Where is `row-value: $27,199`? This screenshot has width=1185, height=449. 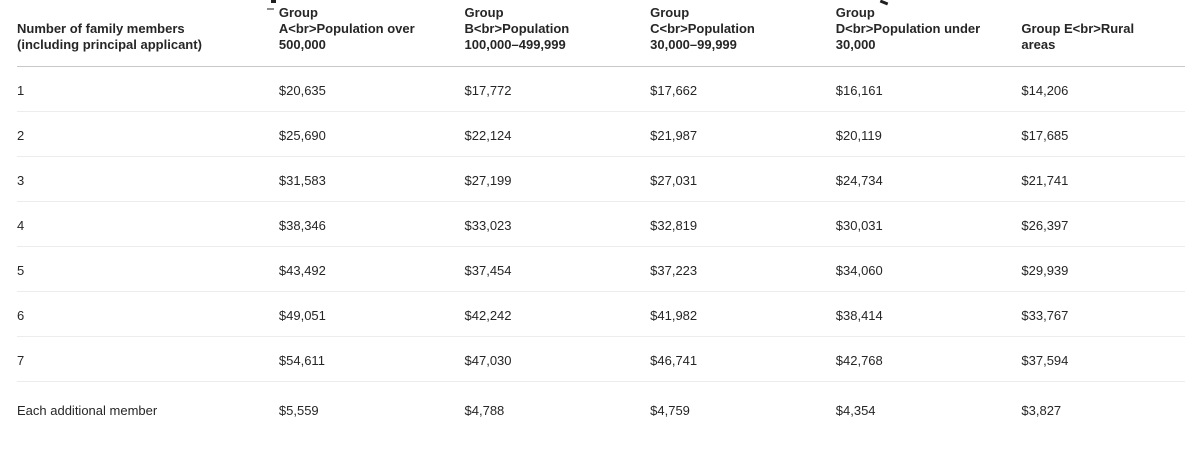 row-value: $27,199 is located at coordinates (558, 179).